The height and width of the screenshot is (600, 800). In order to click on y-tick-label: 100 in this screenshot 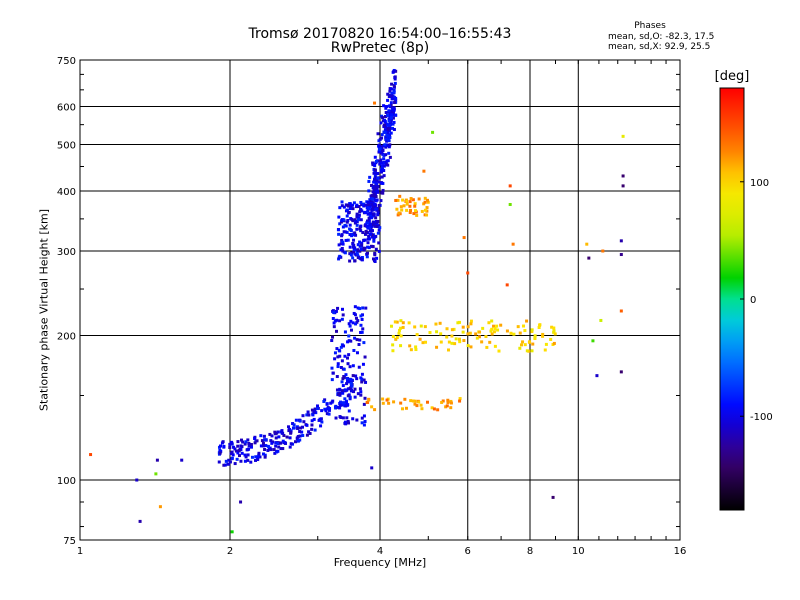, I will do `click(66, 481)`.